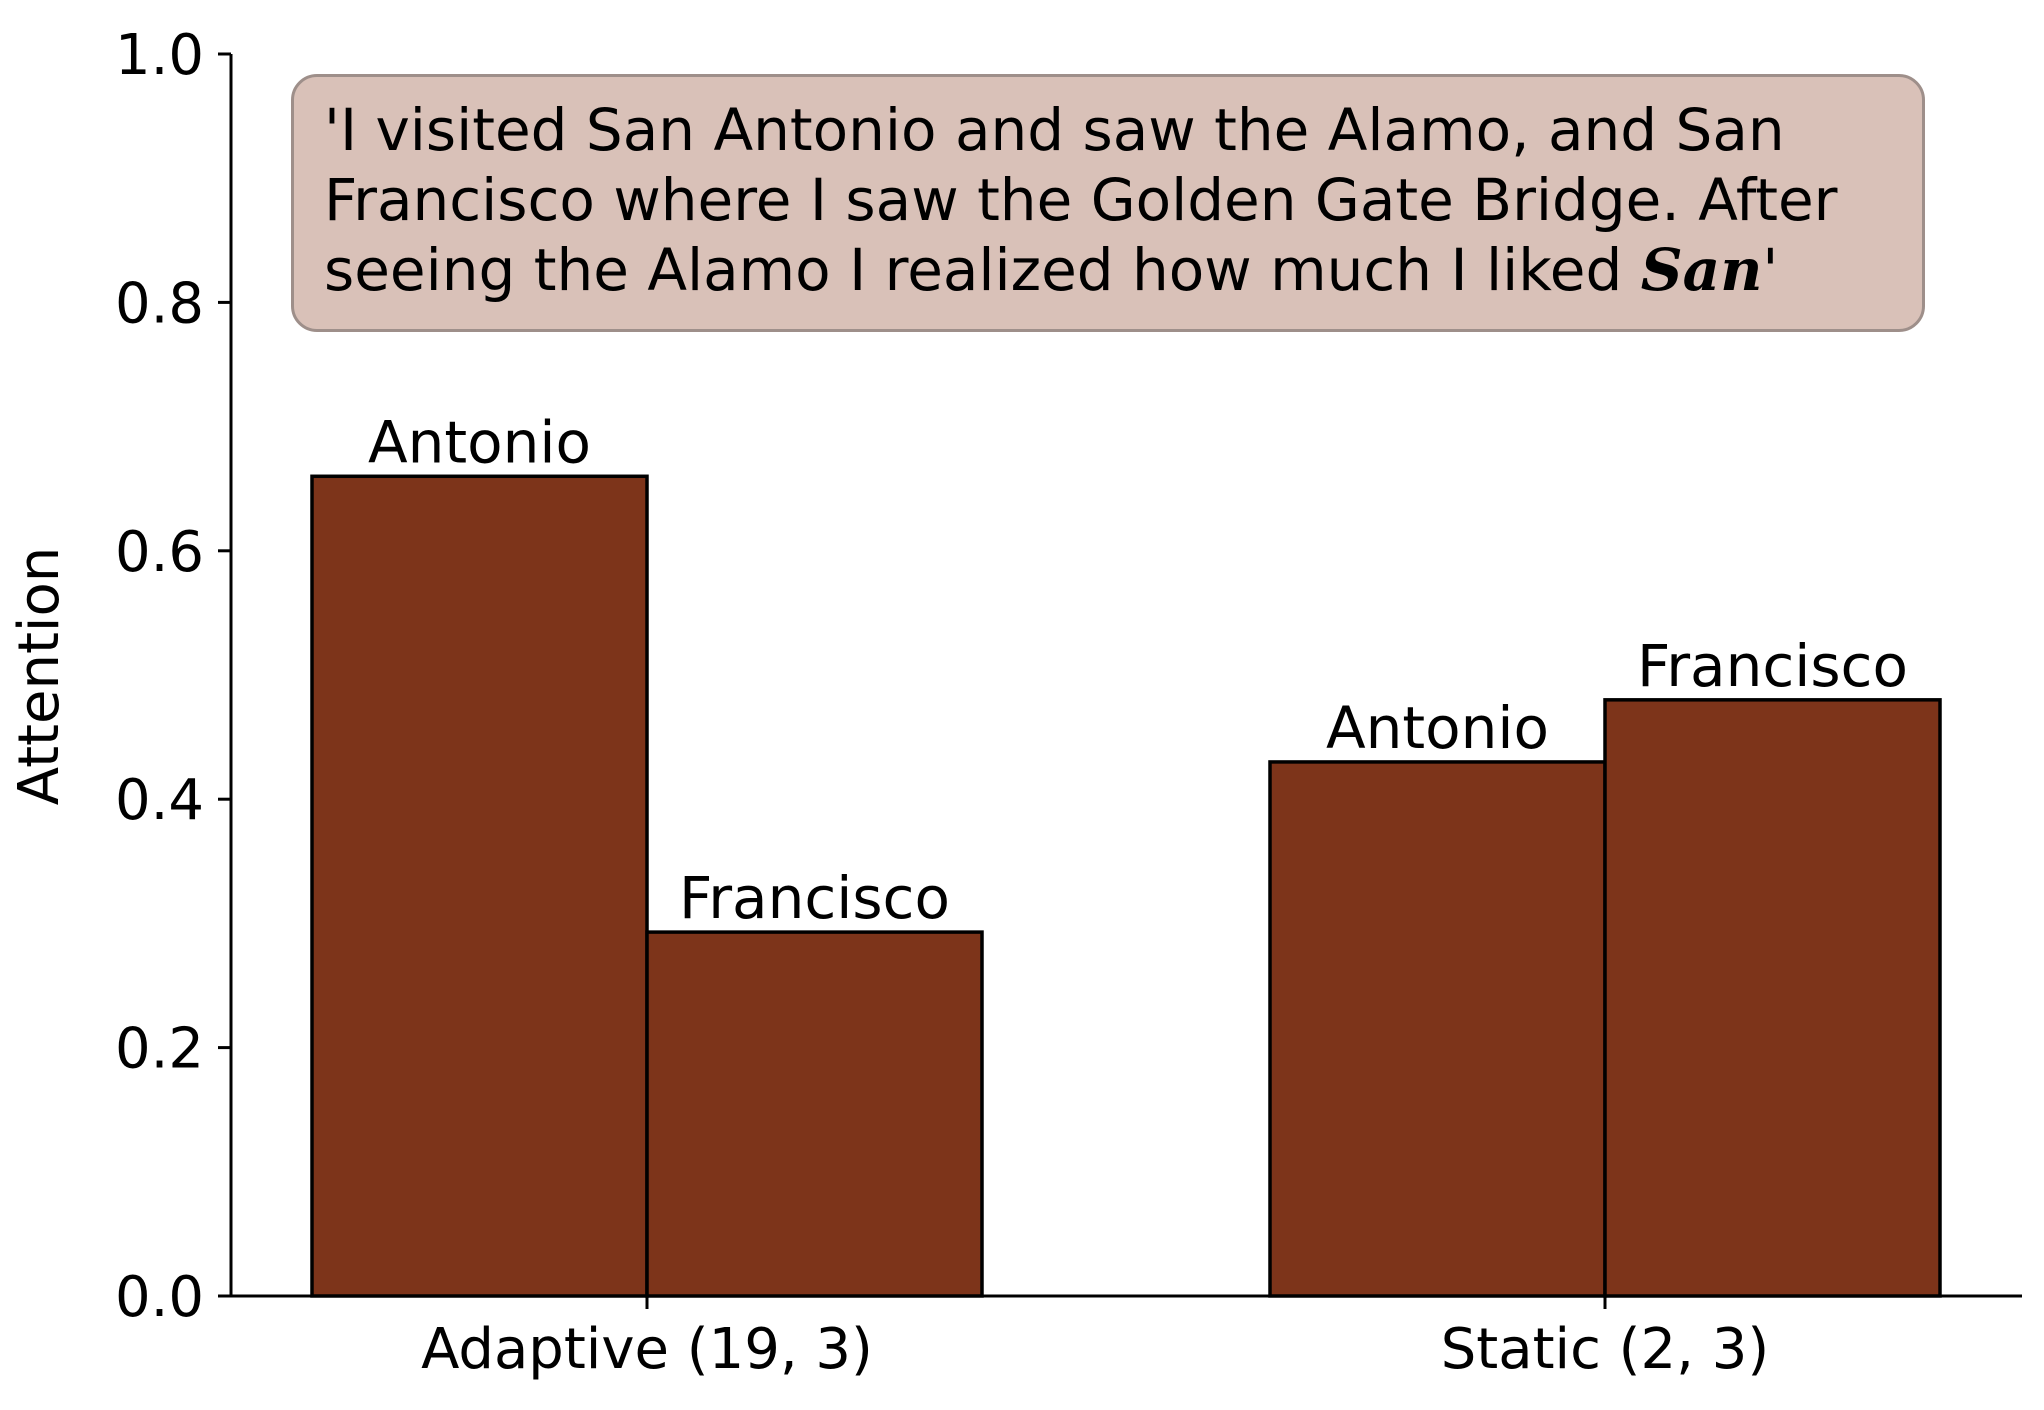 The width and height of the screenshot is (2044, 1410). Describe the element at coordinates (159, 800) in the screenshot. I see `y-tick-label-0.4: 0.4` at that location.